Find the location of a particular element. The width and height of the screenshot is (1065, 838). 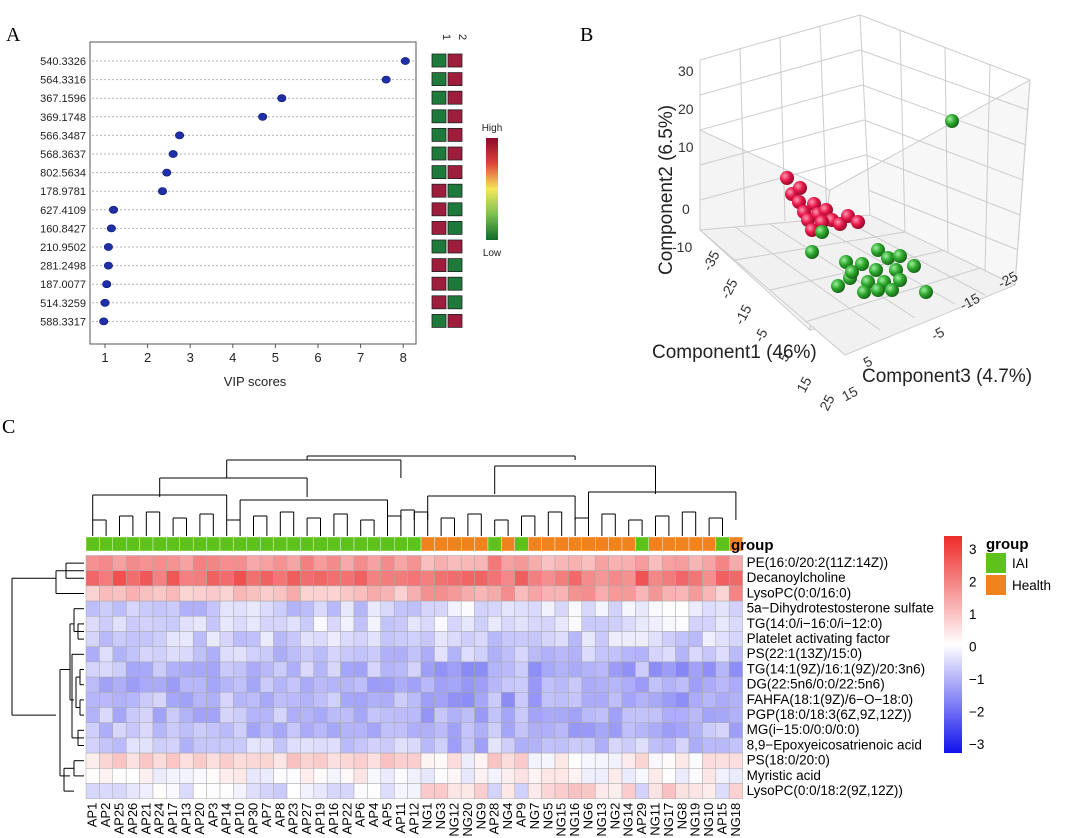

pca-x-tick: -15 is located at coordinates (743, 315).